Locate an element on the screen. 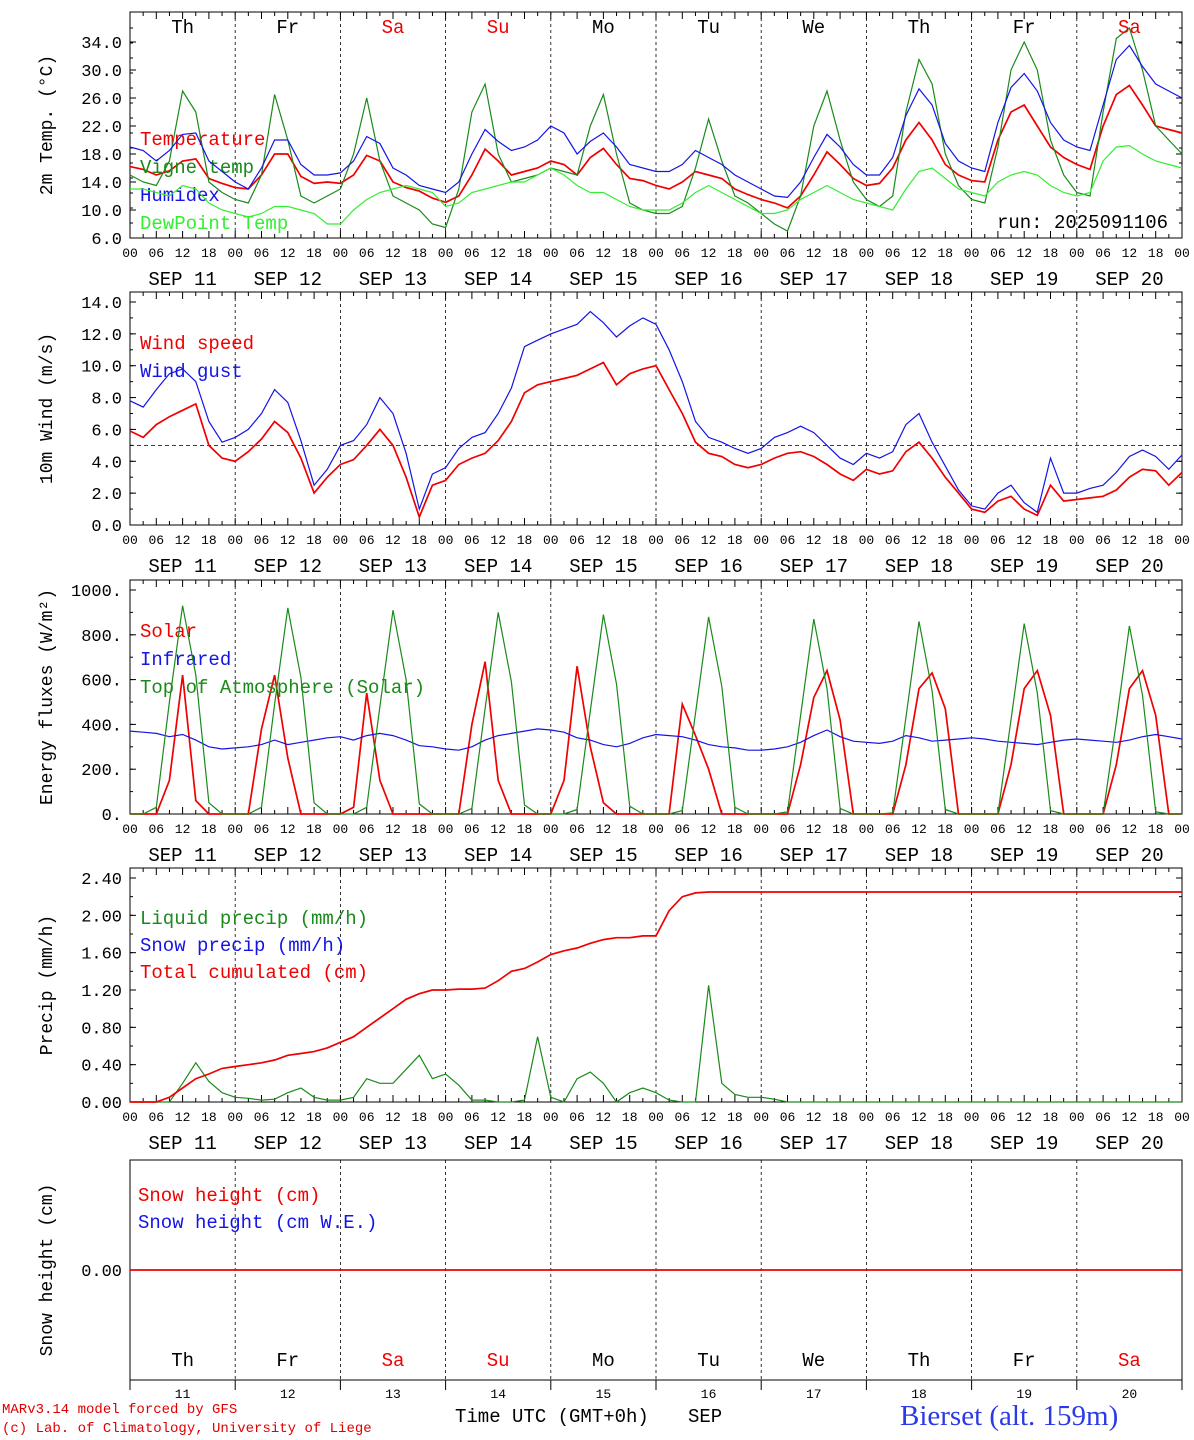  panel1-ytick-label: 30.0 is located at coordinates (101, 72).